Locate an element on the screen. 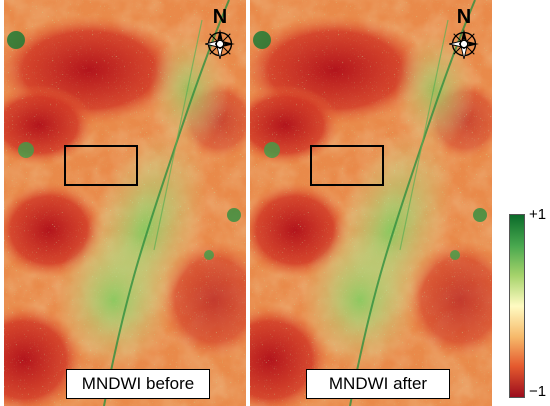 This screenshot has width=550, height=406. panel-label-before: MNDWI before is located at coordinates (138, 384).